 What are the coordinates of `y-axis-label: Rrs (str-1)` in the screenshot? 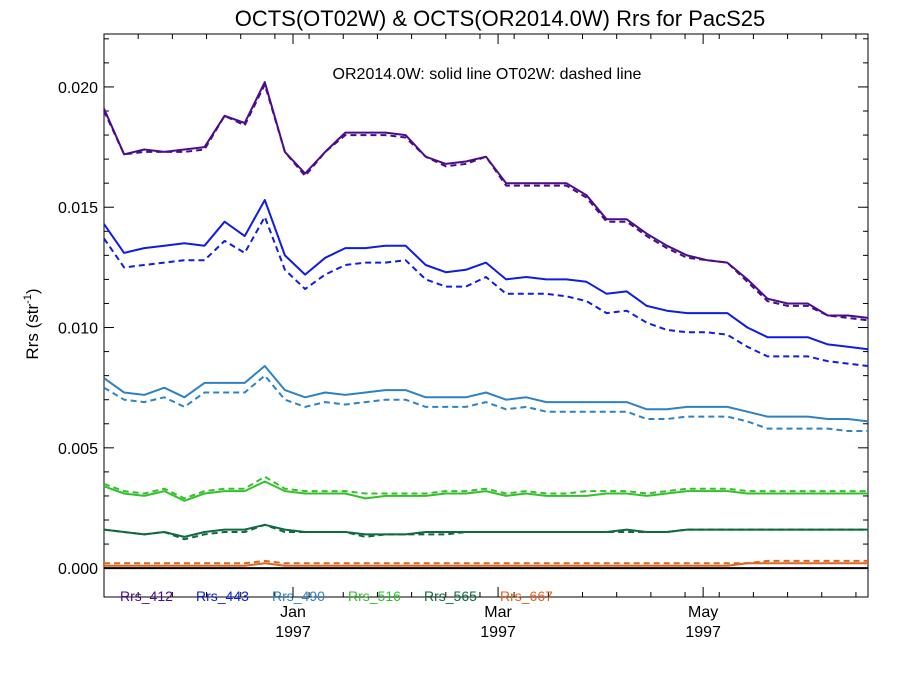 It's located at (32, 323).